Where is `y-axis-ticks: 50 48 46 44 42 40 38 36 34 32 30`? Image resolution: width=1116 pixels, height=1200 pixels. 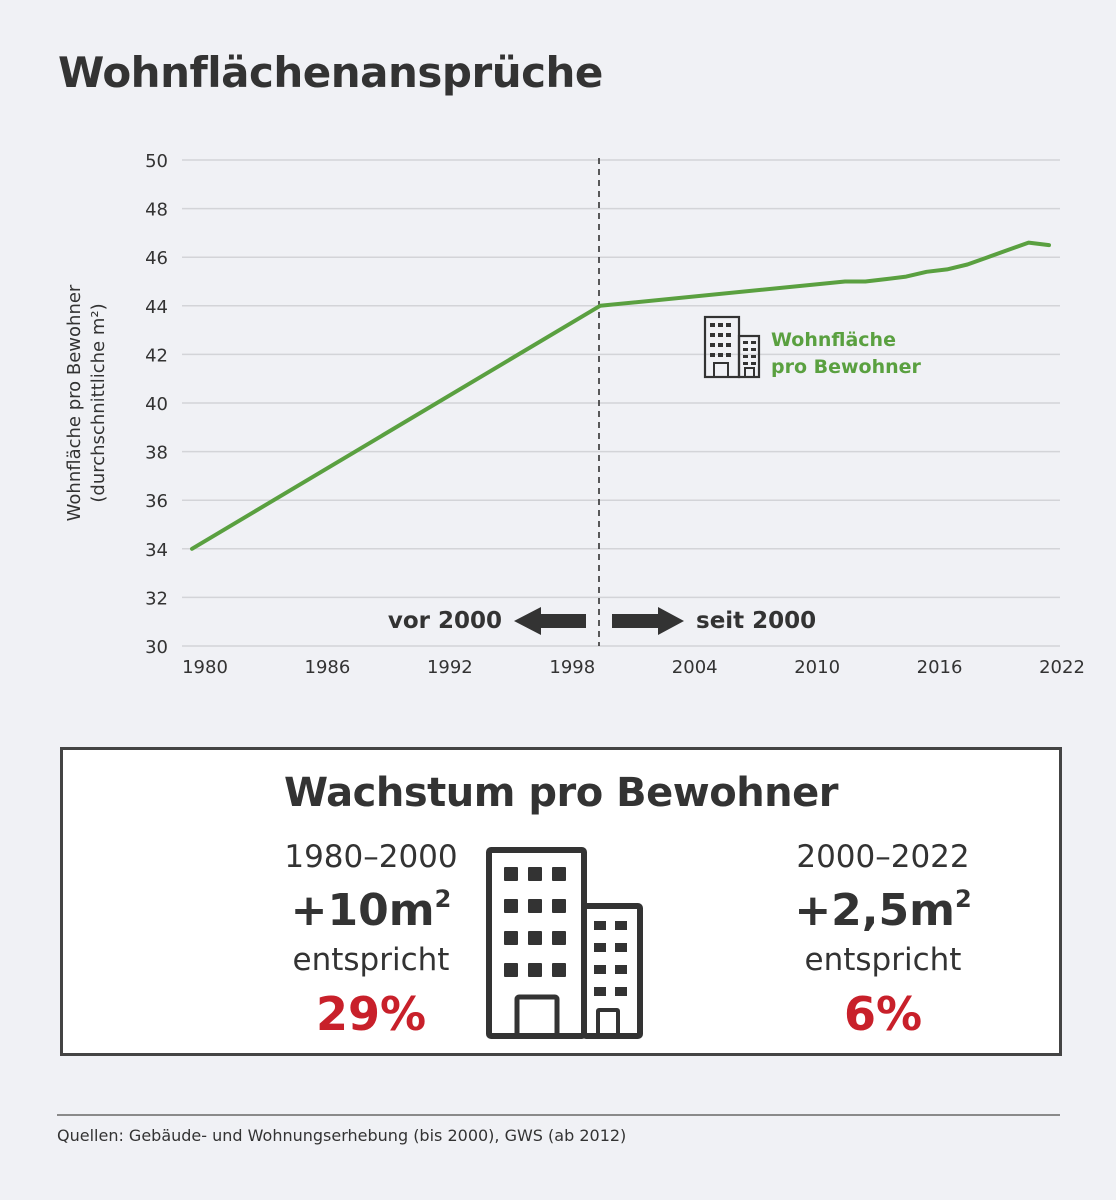 y-axis-ticks: 50 48 46 44 42 40 38 36 34 32 30 is located at coordinates (156, 404).